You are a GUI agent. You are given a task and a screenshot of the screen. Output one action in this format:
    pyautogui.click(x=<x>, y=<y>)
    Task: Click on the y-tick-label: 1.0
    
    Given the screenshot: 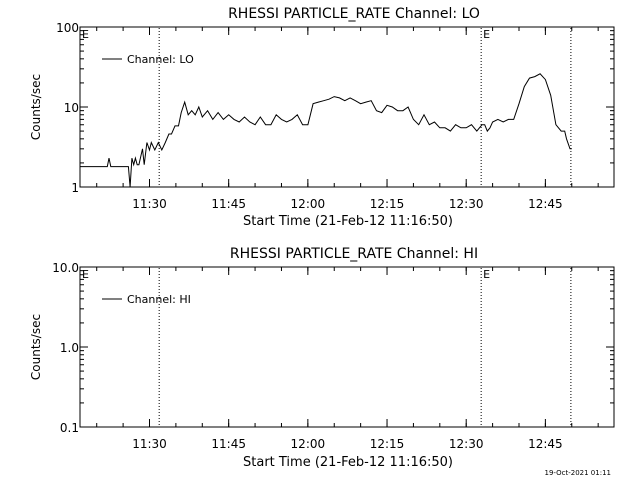 What is the action you would take?
    pyautogui.click(x=69, y=348)
    